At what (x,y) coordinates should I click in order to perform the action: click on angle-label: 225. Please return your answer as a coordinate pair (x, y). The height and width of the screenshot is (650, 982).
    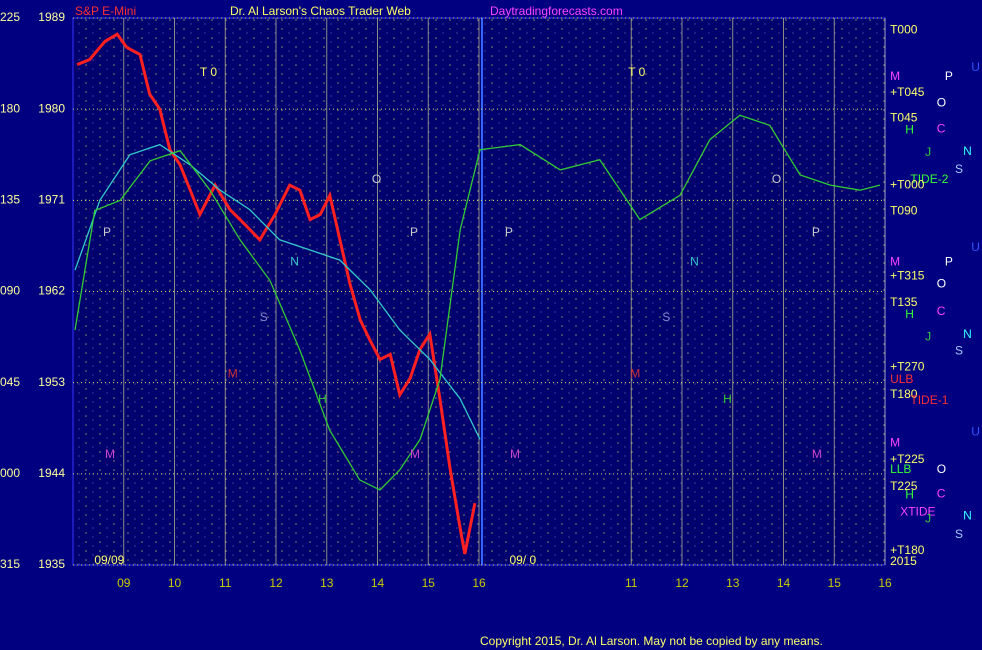
    Looking at the image, I should click on (10, 17).